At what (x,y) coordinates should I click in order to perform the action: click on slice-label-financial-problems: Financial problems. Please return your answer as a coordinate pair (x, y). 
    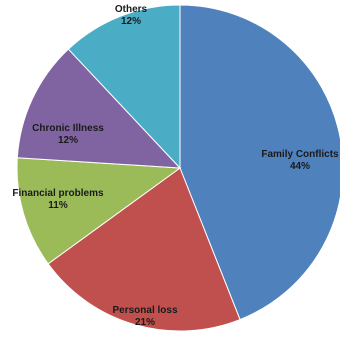
    Looking at the image, I should click on (58, 193).